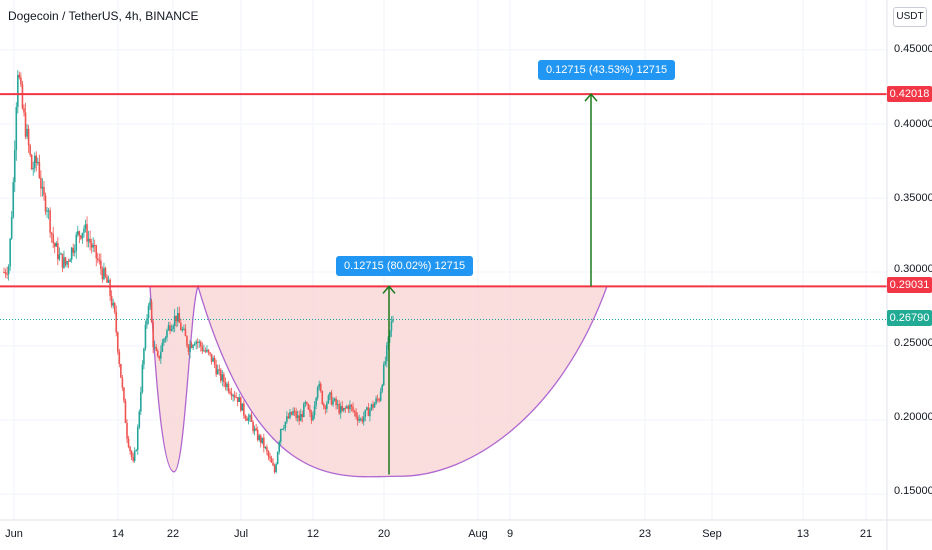 The image size is (932, 550). Describe the element at coordinates (607, 70) in the screenshot. I see `measure-label-upper: 0.12715 (43.53%) 12715` at that location.